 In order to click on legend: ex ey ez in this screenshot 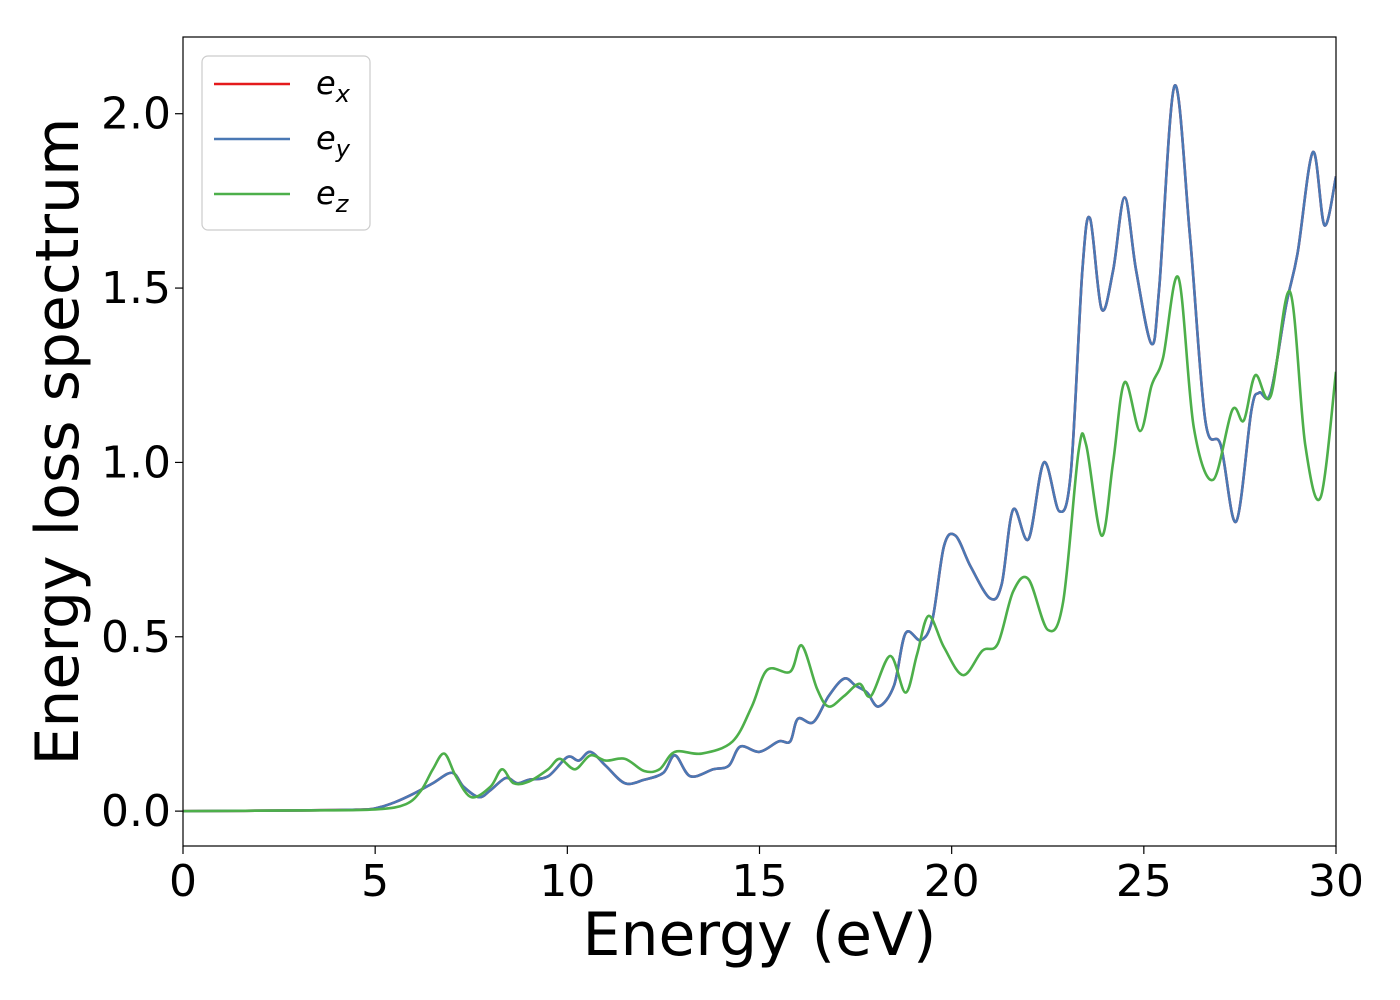, I will do `click(286, 143)`.